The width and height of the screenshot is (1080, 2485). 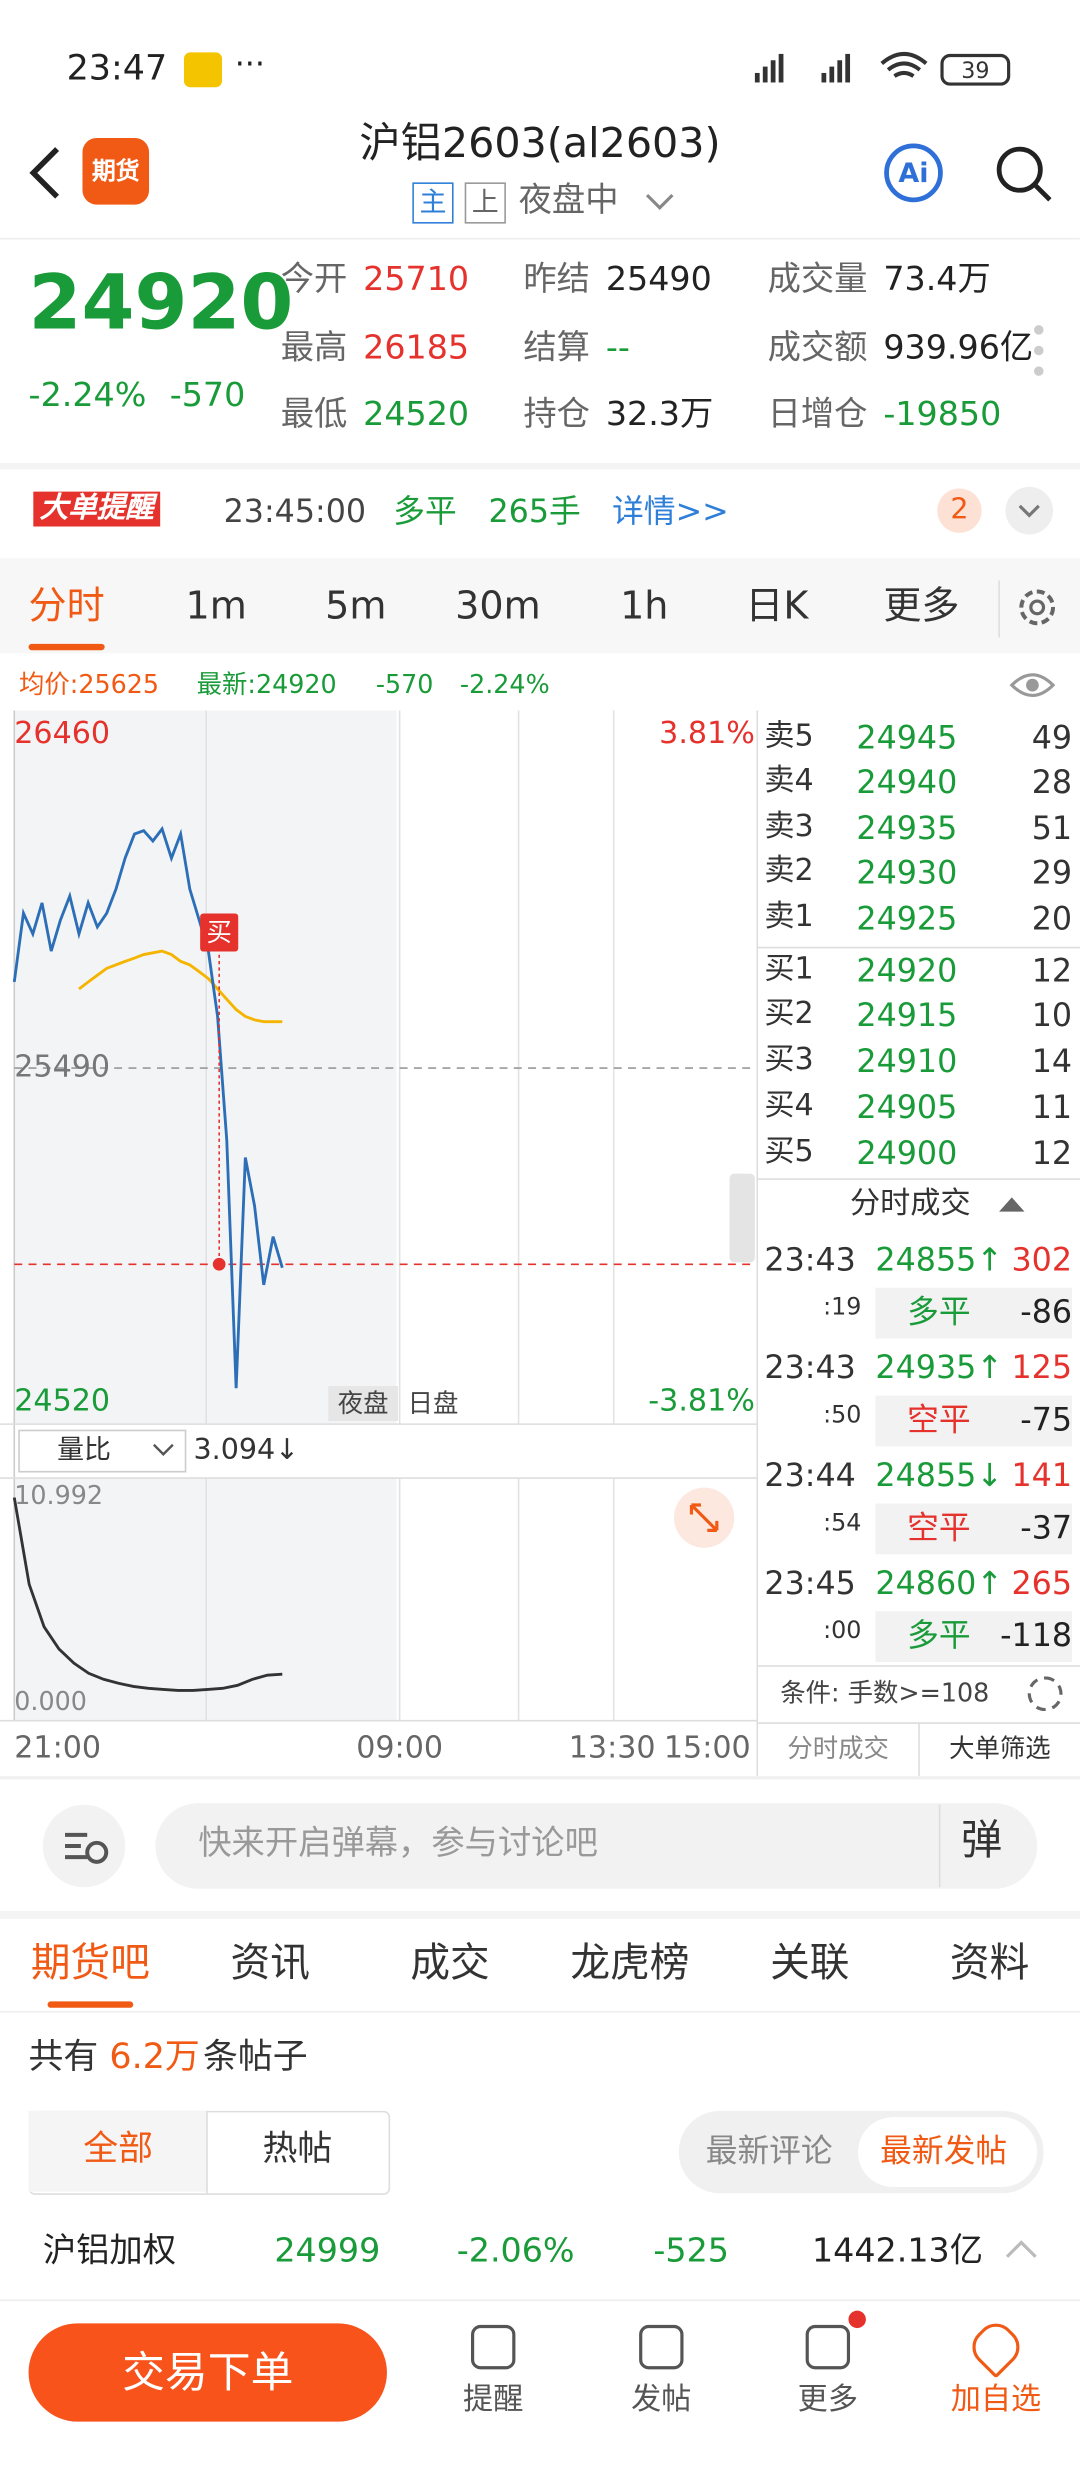 What do you see at coordinates (1046, 1527) in the screenshot?
I see `trade-oi: -37` at bounding box center [1046, 1527].